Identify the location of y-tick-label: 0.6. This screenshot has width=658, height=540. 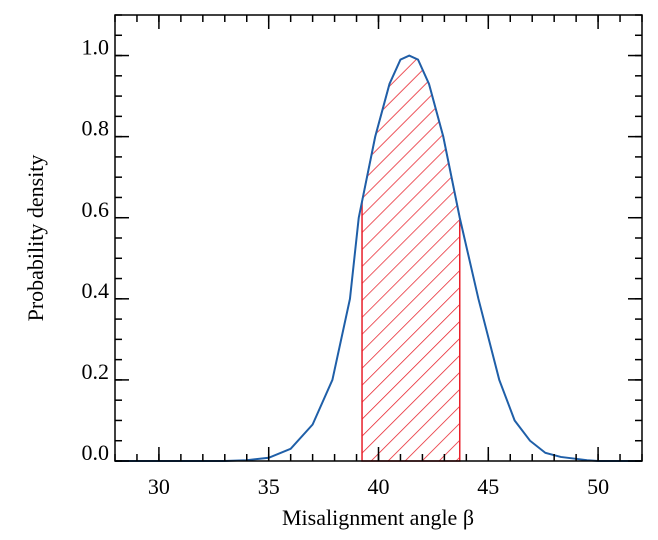
(96, 209).